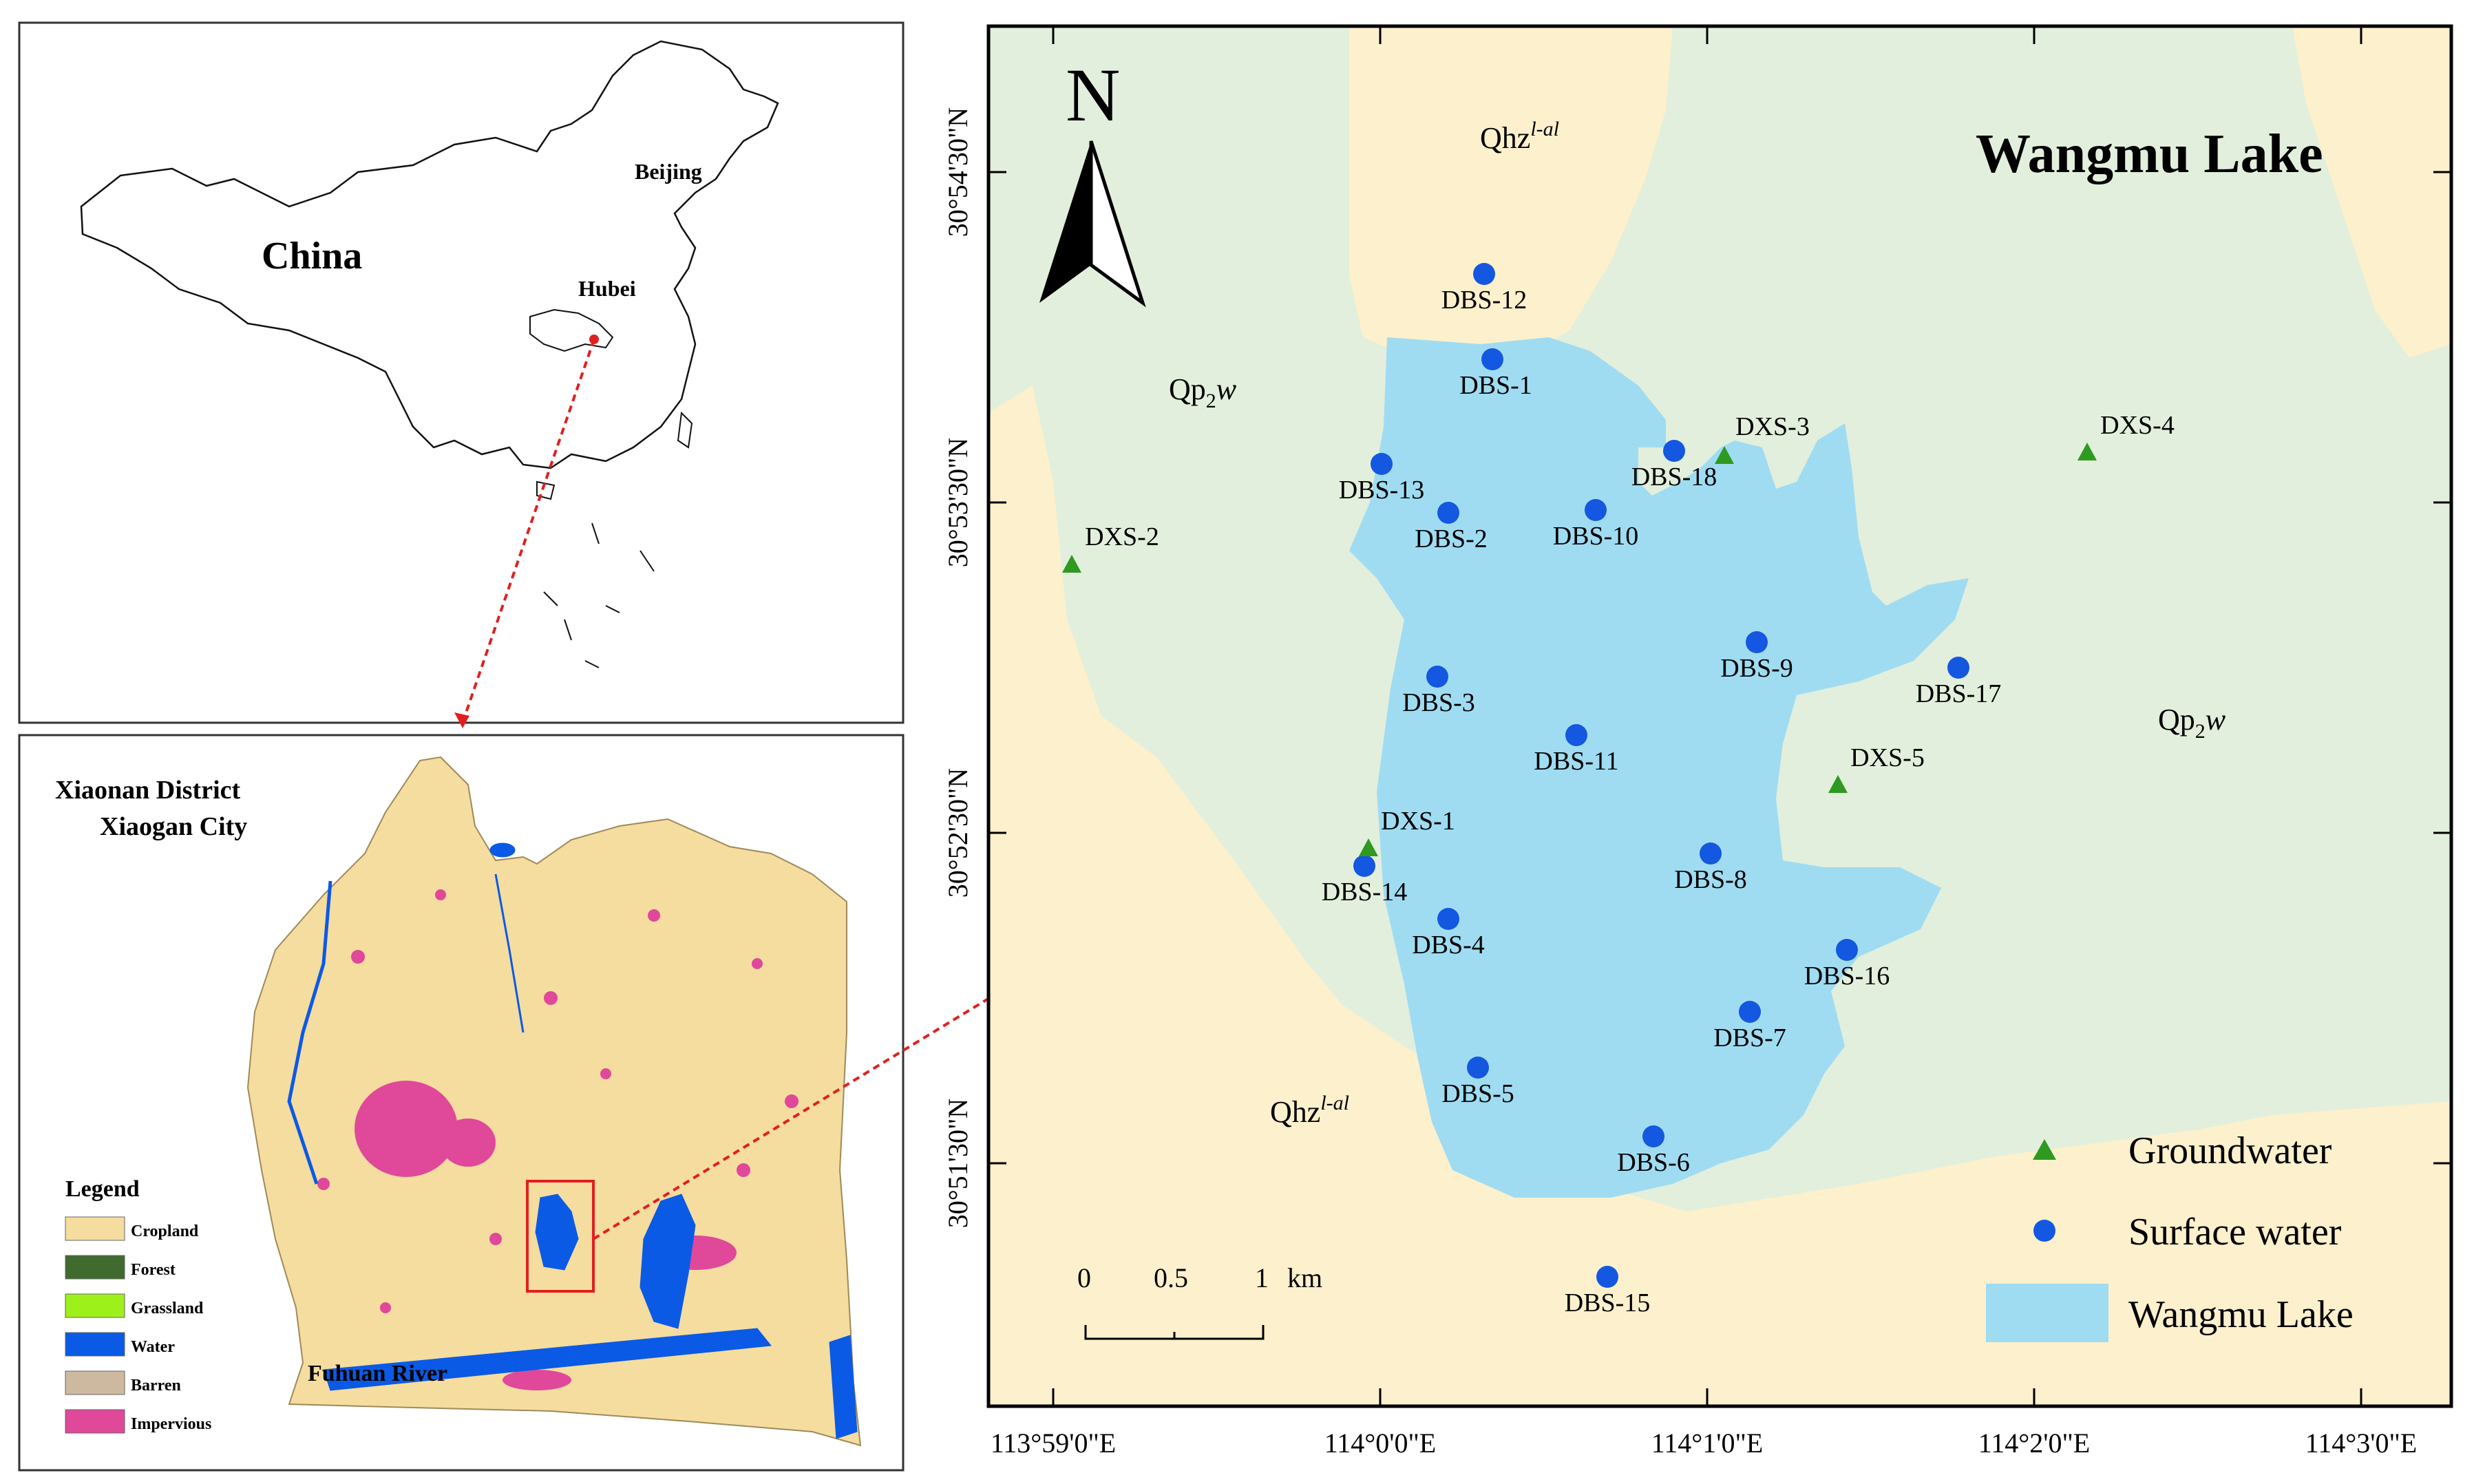 The height and width of the screenshot is (1484, 2474). I want to click on legend-label-cropland: Cropland, so click(165, 1231).